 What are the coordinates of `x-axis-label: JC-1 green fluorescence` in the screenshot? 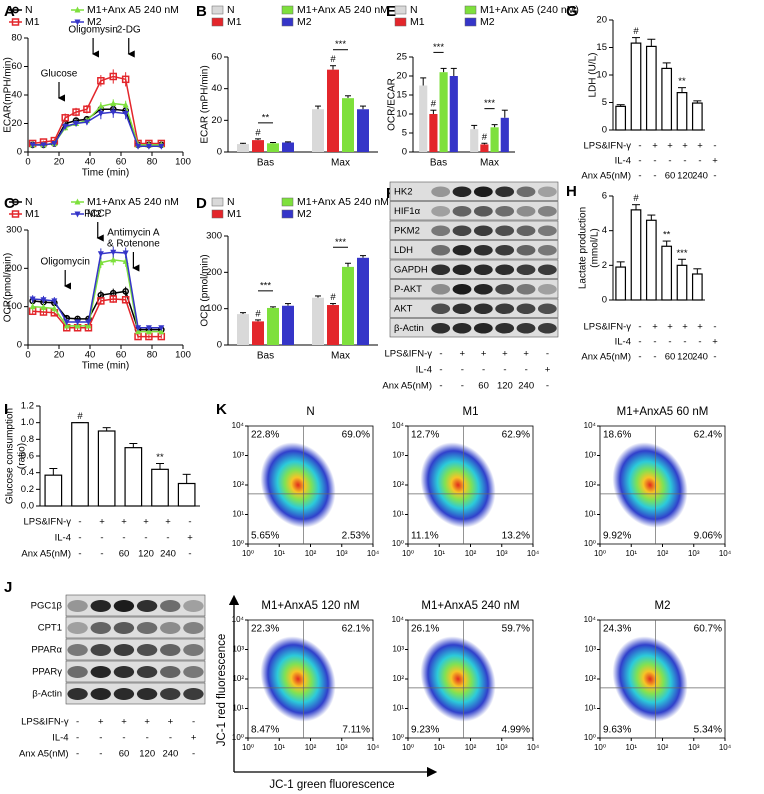 It's located at (331, 785).